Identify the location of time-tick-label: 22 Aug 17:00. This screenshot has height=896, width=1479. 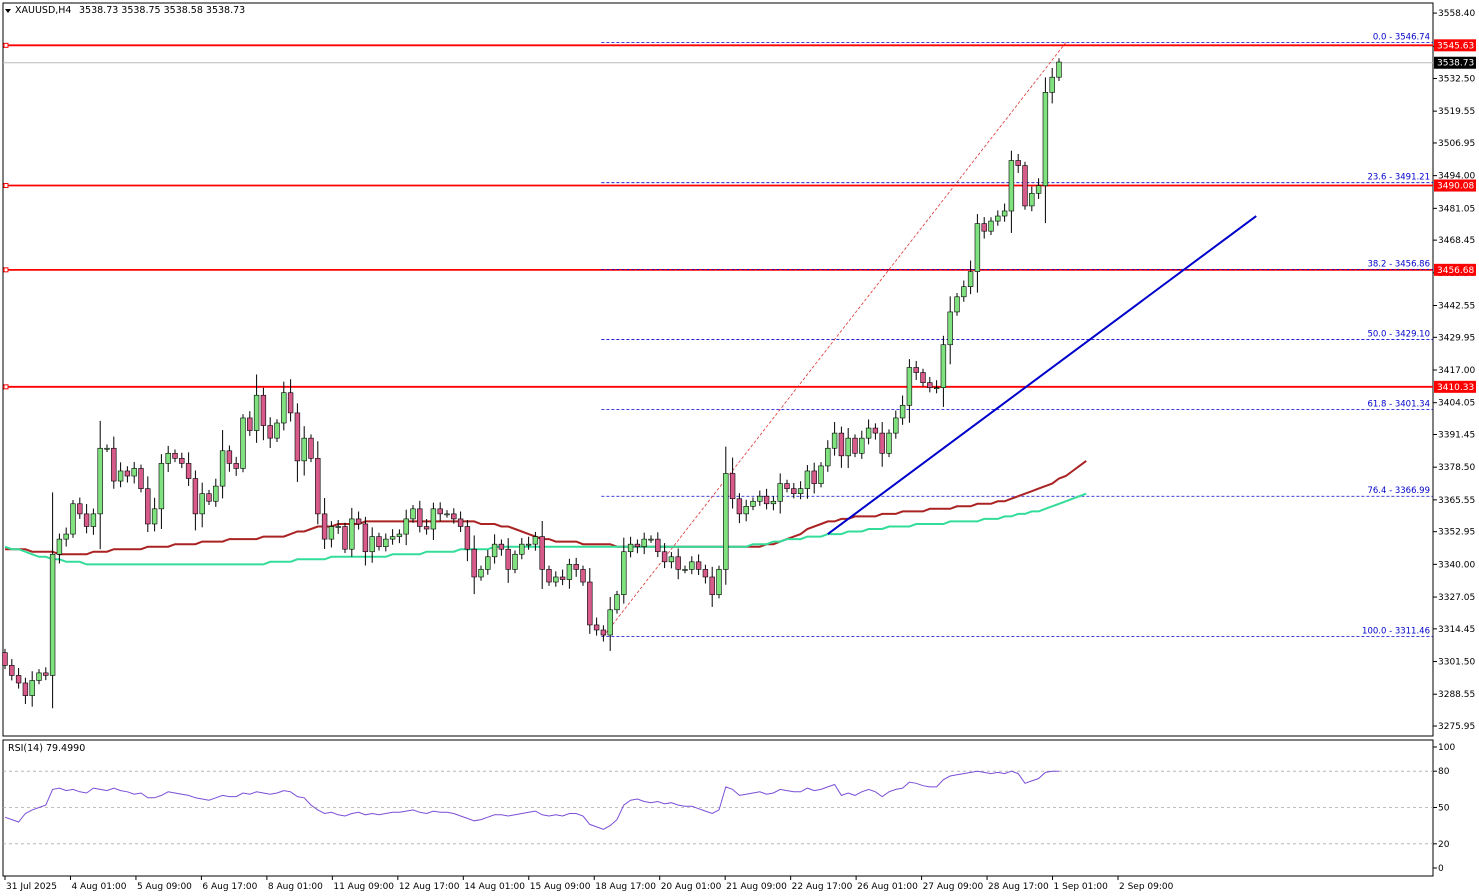
(822, 887).